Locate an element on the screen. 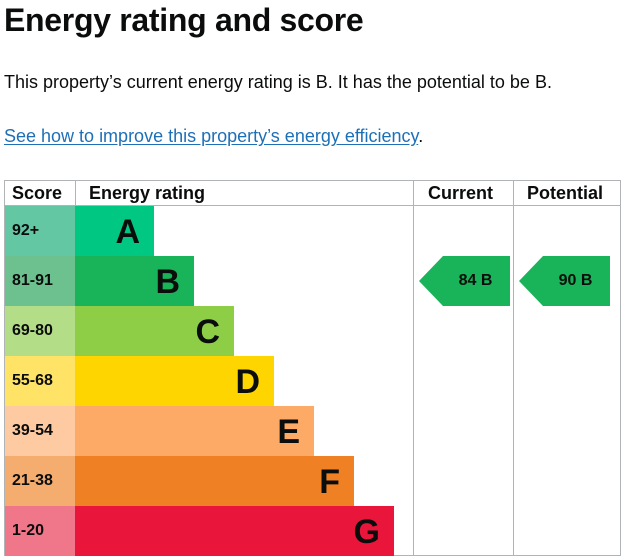 The width and height of the screenshot is (621, 558). potential-arrow-shape is located at coordinates (564, 281).